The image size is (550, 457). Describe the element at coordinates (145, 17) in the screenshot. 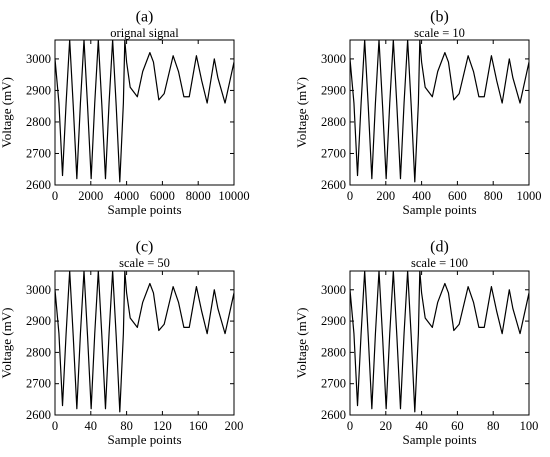

I see `panel-letter: (a)` at that location.